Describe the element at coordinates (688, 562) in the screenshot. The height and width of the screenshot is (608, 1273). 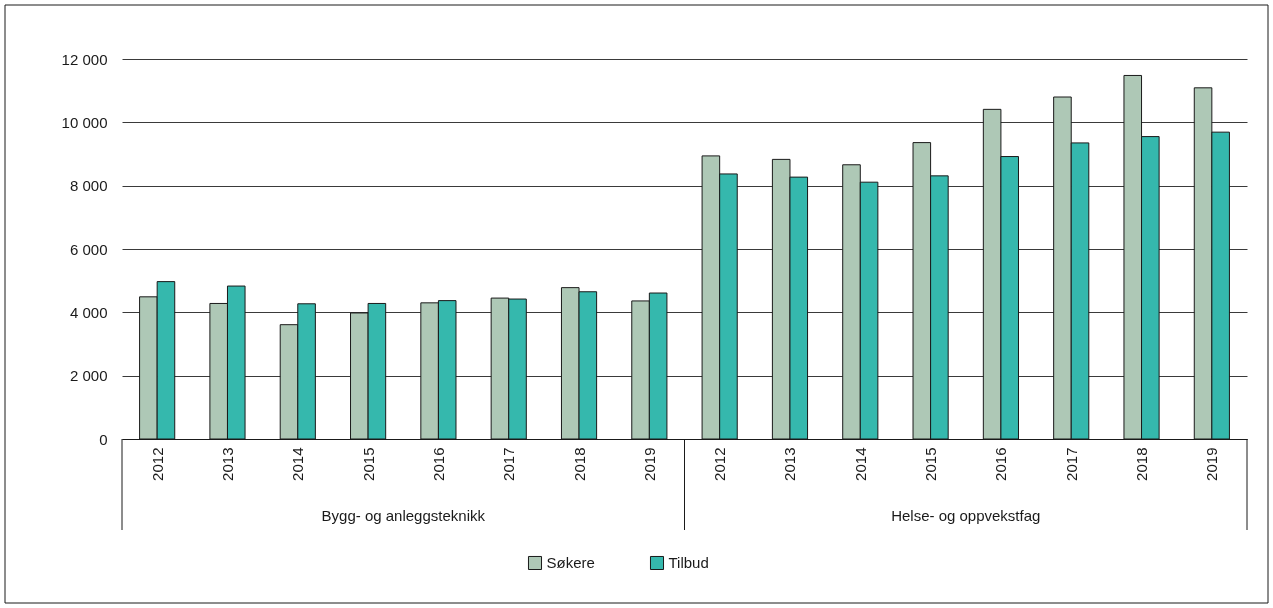
I see `legend-label: Tilbud` at that location.